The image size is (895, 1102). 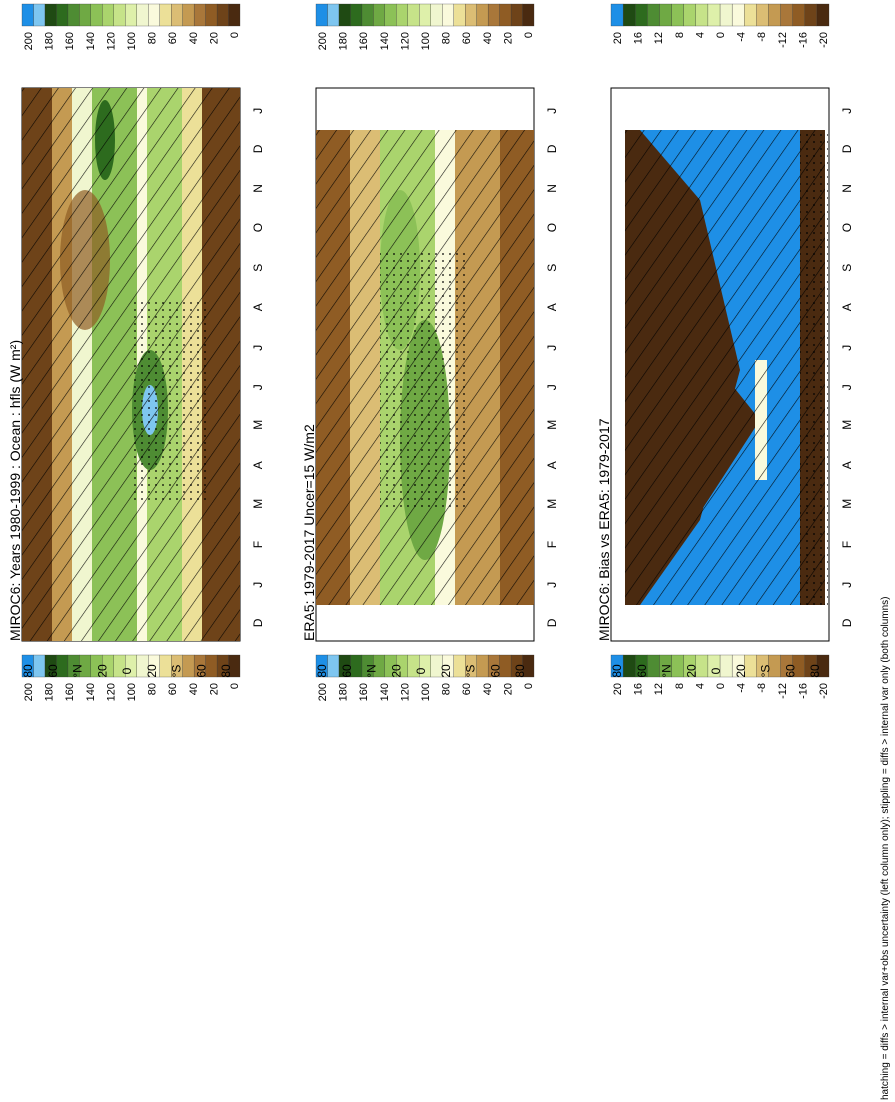 I want to click on colorbar-tick: -4, so click(x=742, y=37).